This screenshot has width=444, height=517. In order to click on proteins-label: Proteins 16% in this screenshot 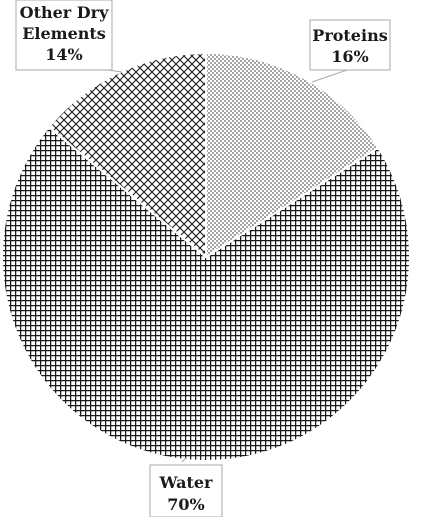, I will do `click(350, 45)`.